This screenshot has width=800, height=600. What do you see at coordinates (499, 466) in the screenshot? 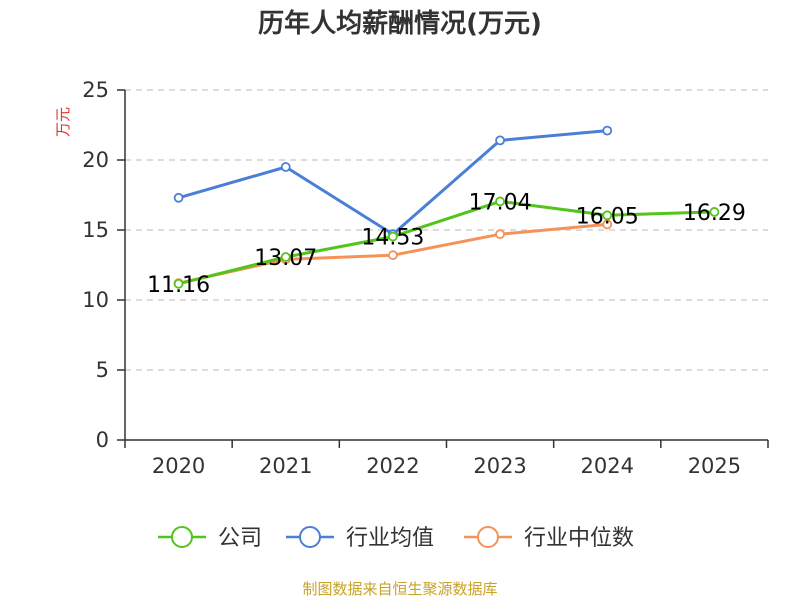
I see `x-tick-label: 2023` at bounding box center [499, 466].